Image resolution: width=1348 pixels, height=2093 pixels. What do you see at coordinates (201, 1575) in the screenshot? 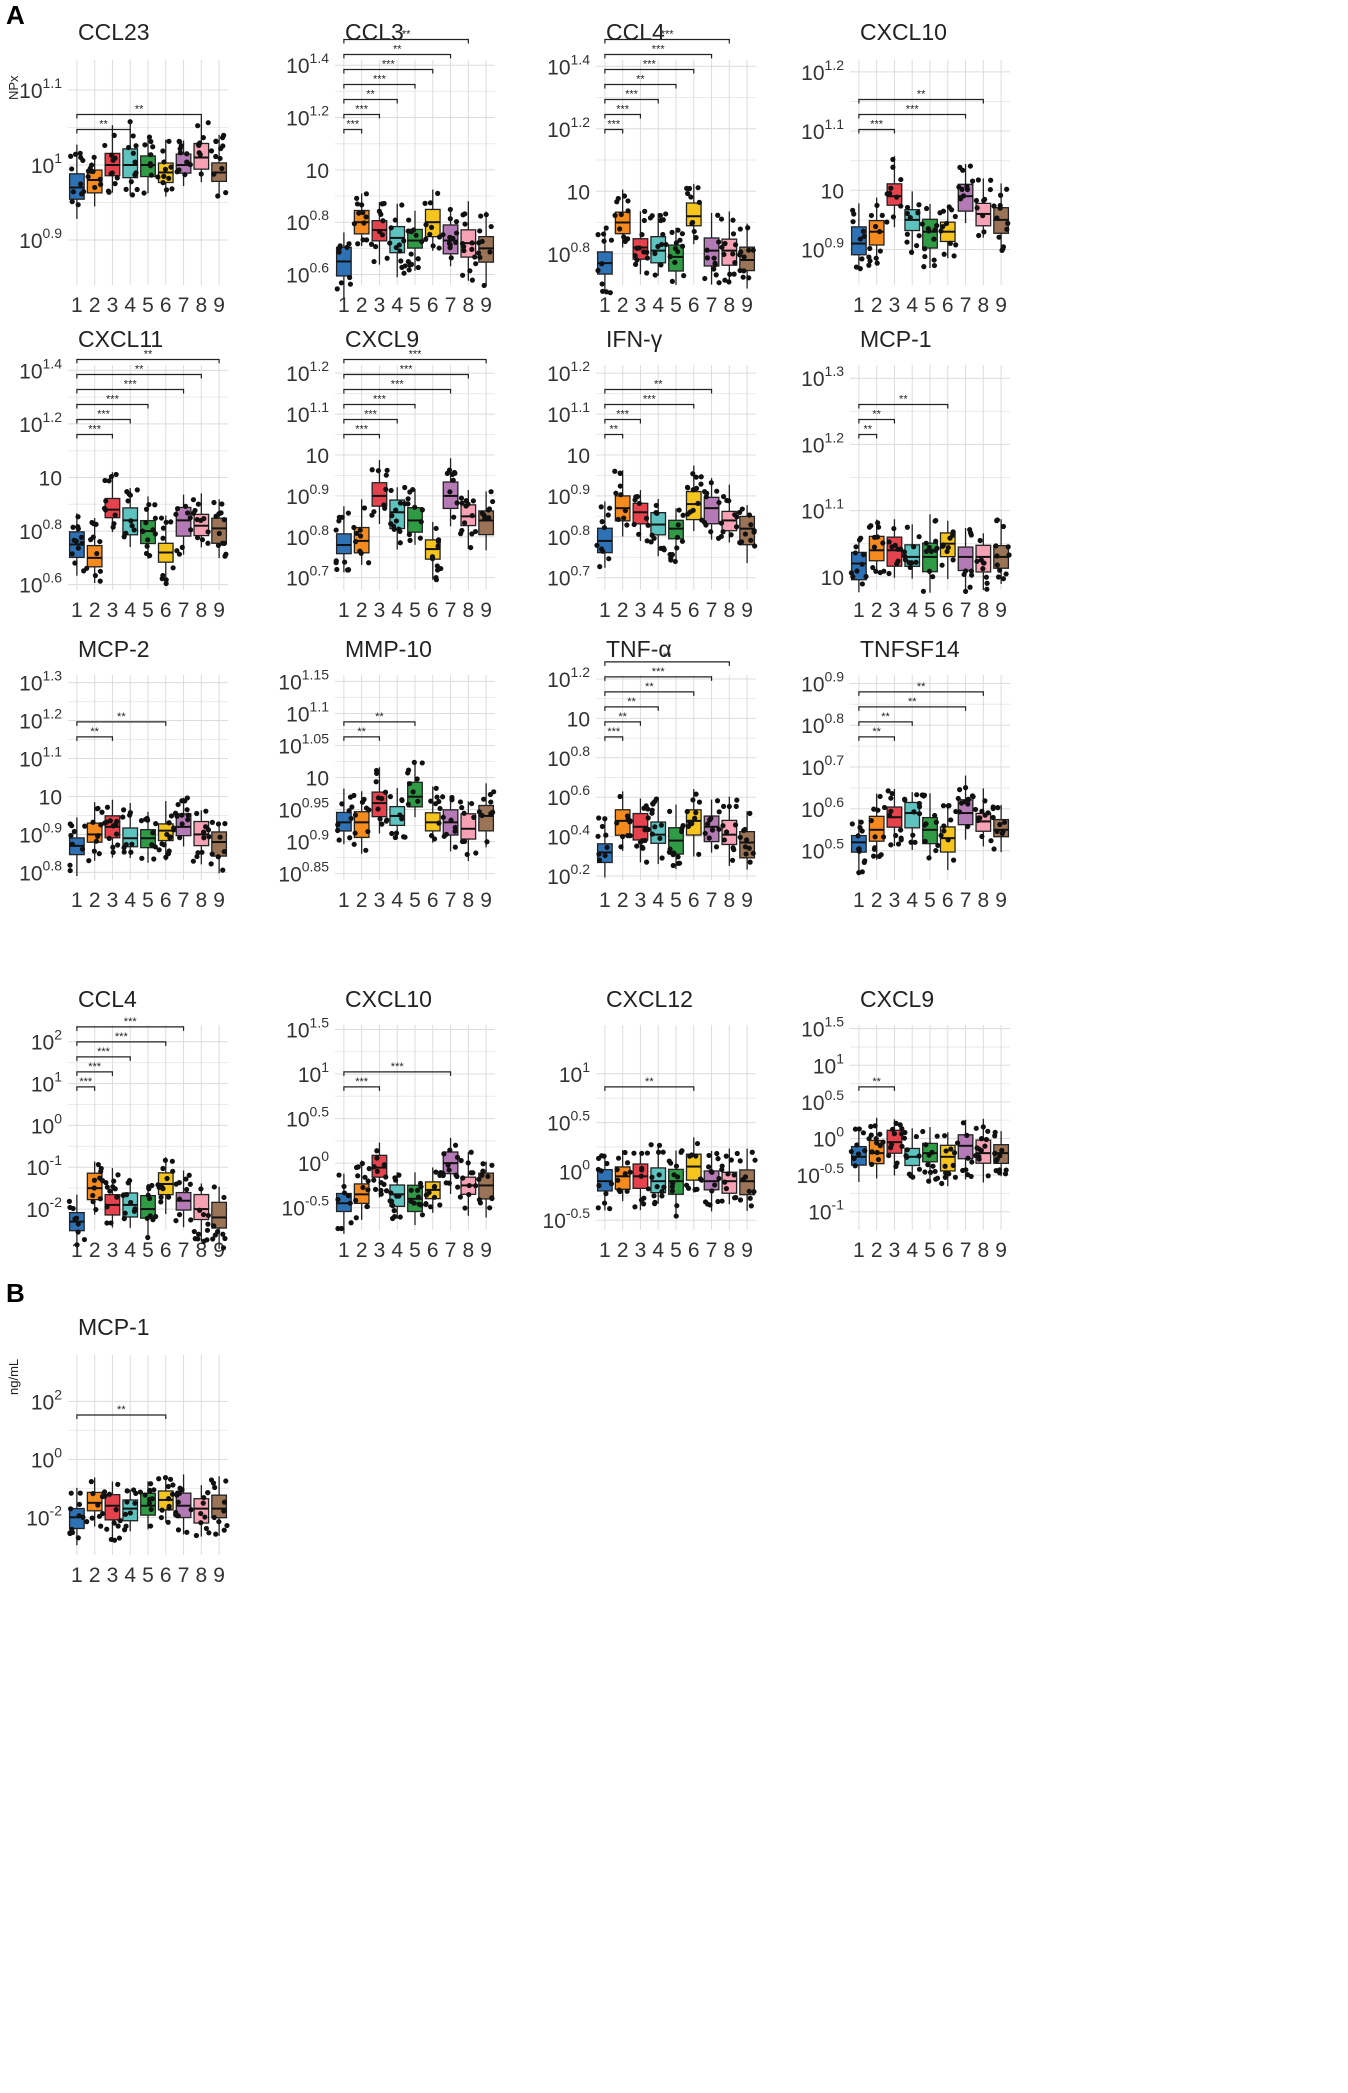
I see `x-tick-label: 8` at bounding box center [201, 1575].